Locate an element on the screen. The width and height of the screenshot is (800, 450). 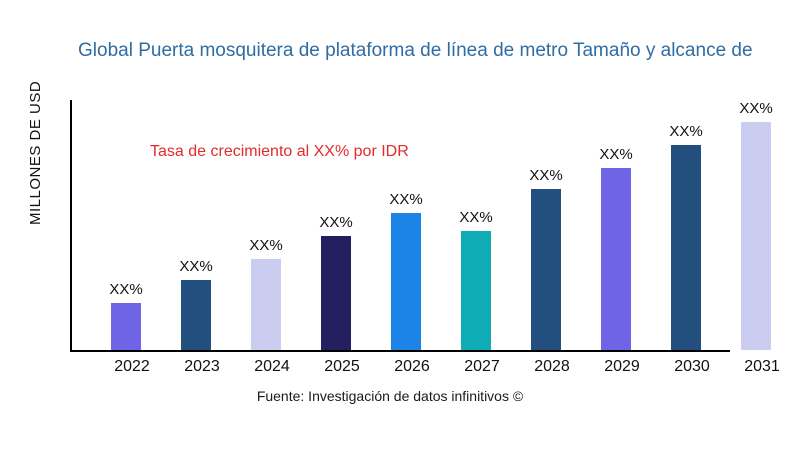
x-tick-2024: 2024 is located at coordinates (272, 366).